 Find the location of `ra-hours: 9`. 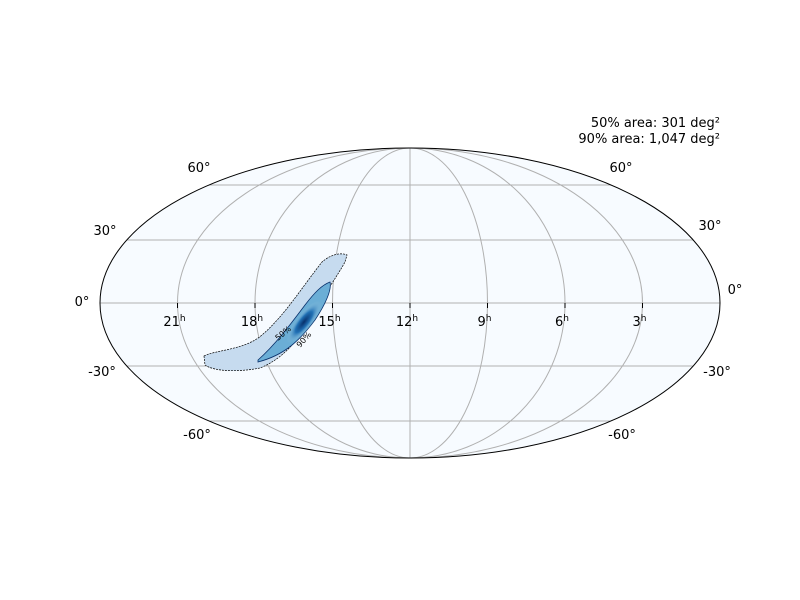

ra-hours: 9 is located at coordinates (482, 322).